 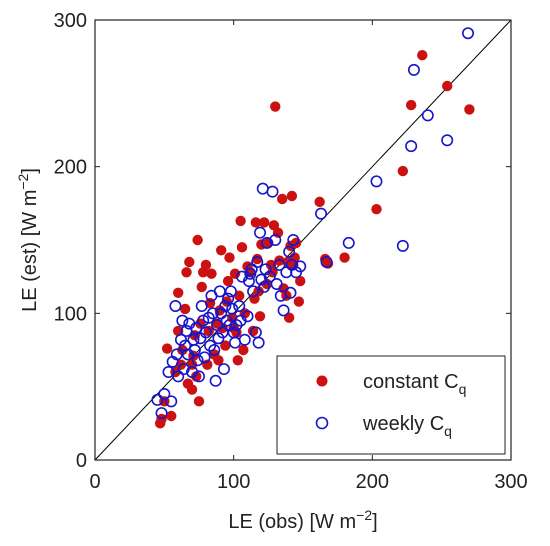 I want to click on legend-box, so click(x=391, y=405).